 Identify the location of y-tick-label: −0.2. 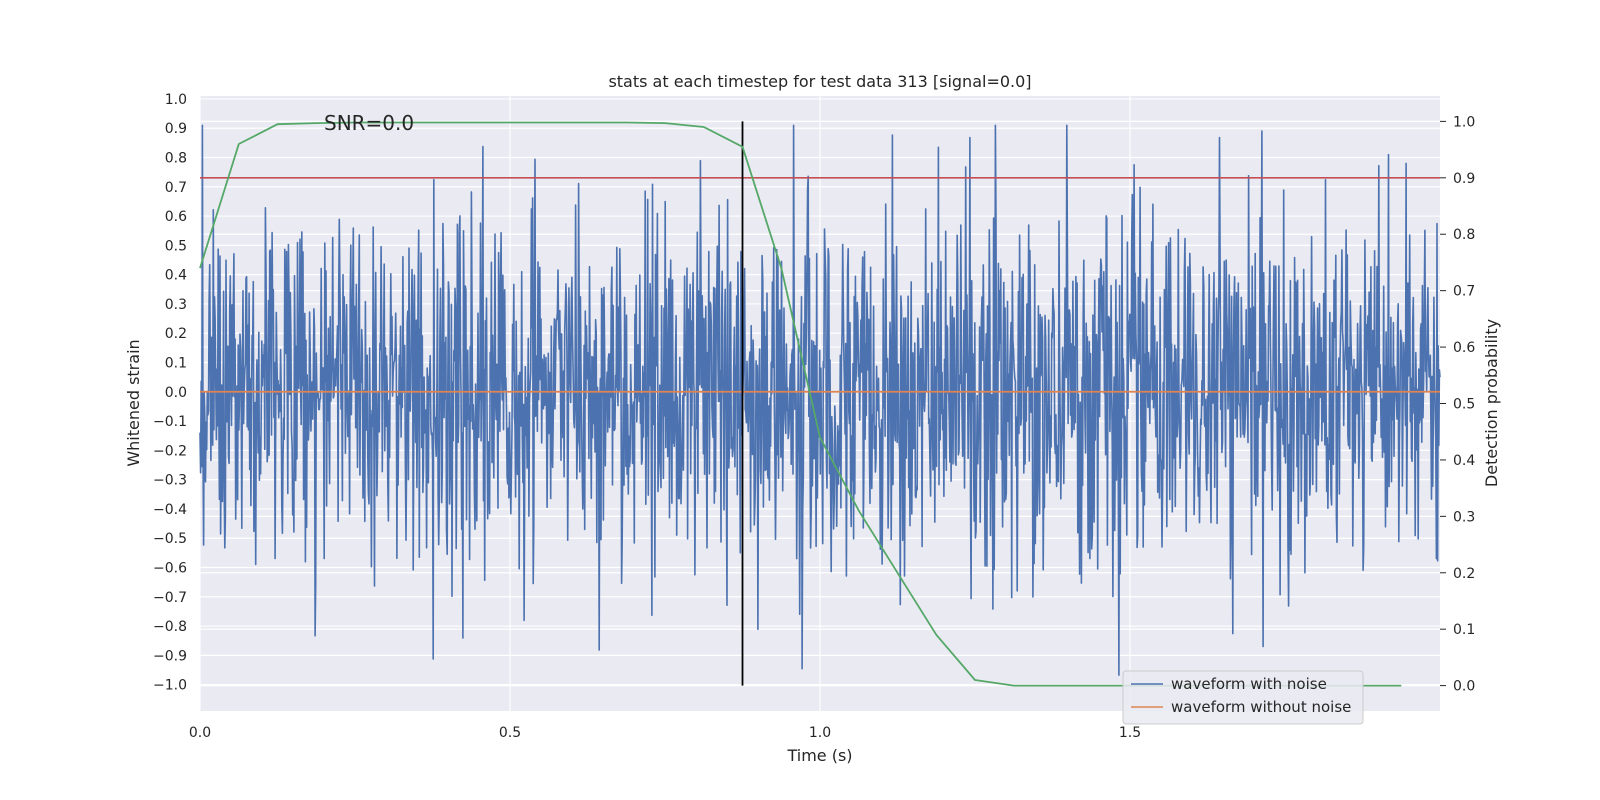
(170, 451).